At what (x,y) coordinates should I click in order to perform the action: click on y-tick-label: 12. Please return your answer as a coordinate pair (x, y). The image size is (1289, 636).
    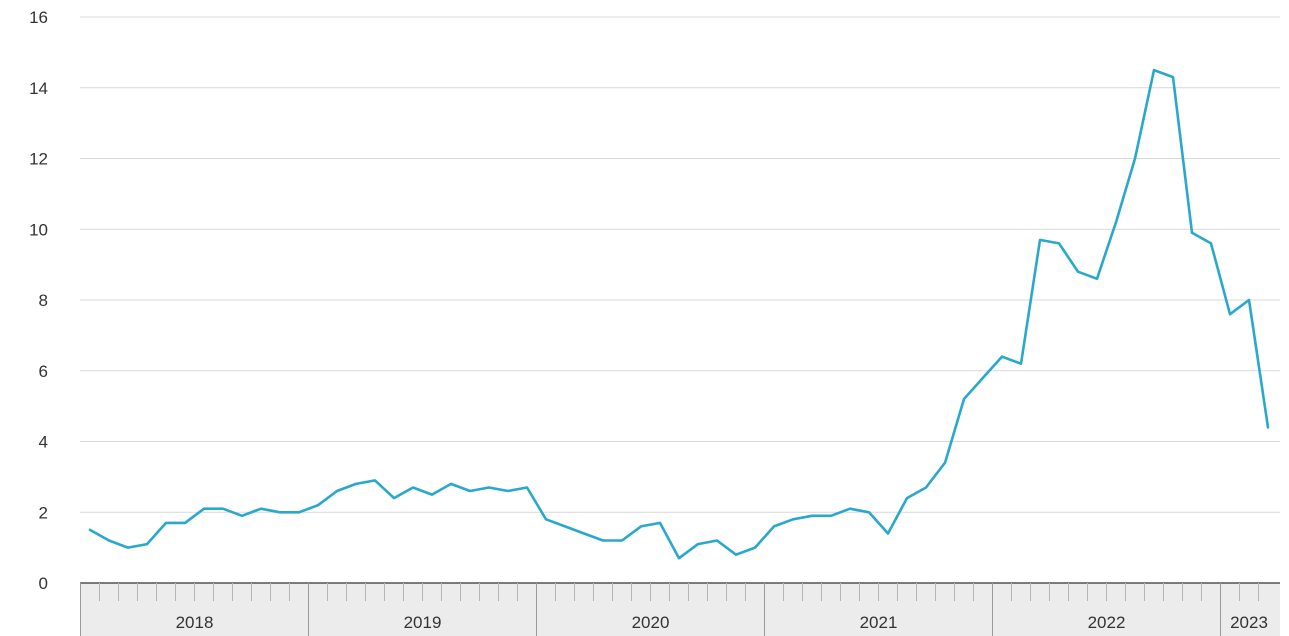
    Looking at the image, I should click on (38, 159).